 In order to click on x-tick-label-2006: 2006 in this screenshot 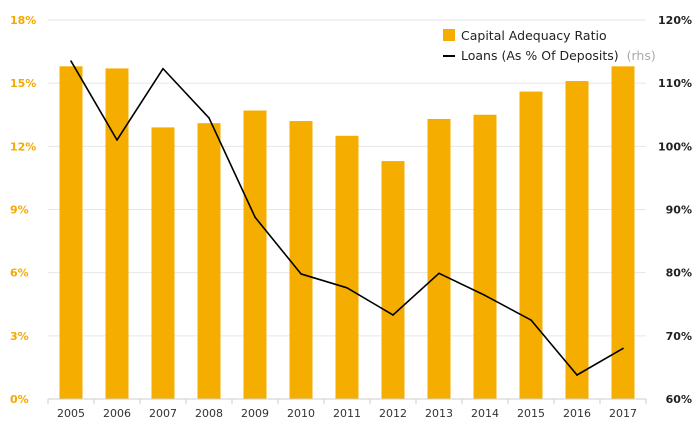, I will do `click(117, 413)`.